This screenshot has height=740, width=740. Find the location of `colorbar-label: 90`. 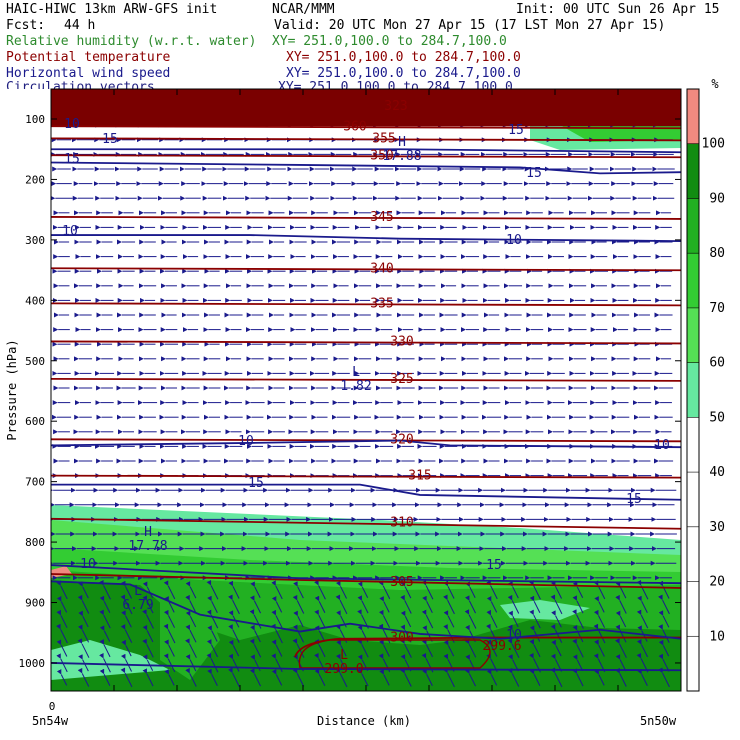

colorbar-label: 90 is located at coordinates (717, 198).